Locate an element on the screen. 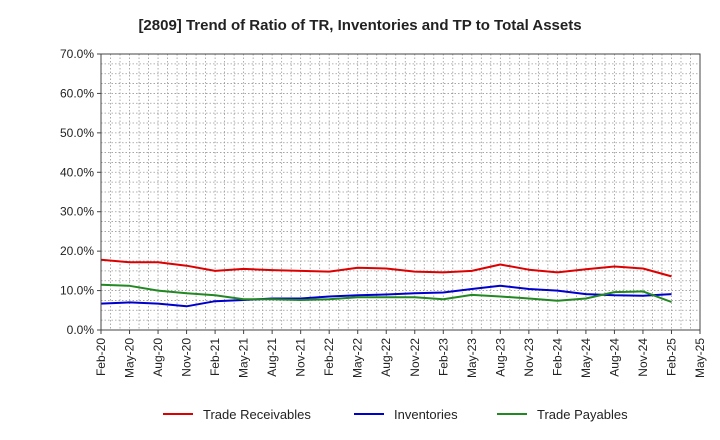  x-tick-label: May-22 is located at coordinates (358, 358).